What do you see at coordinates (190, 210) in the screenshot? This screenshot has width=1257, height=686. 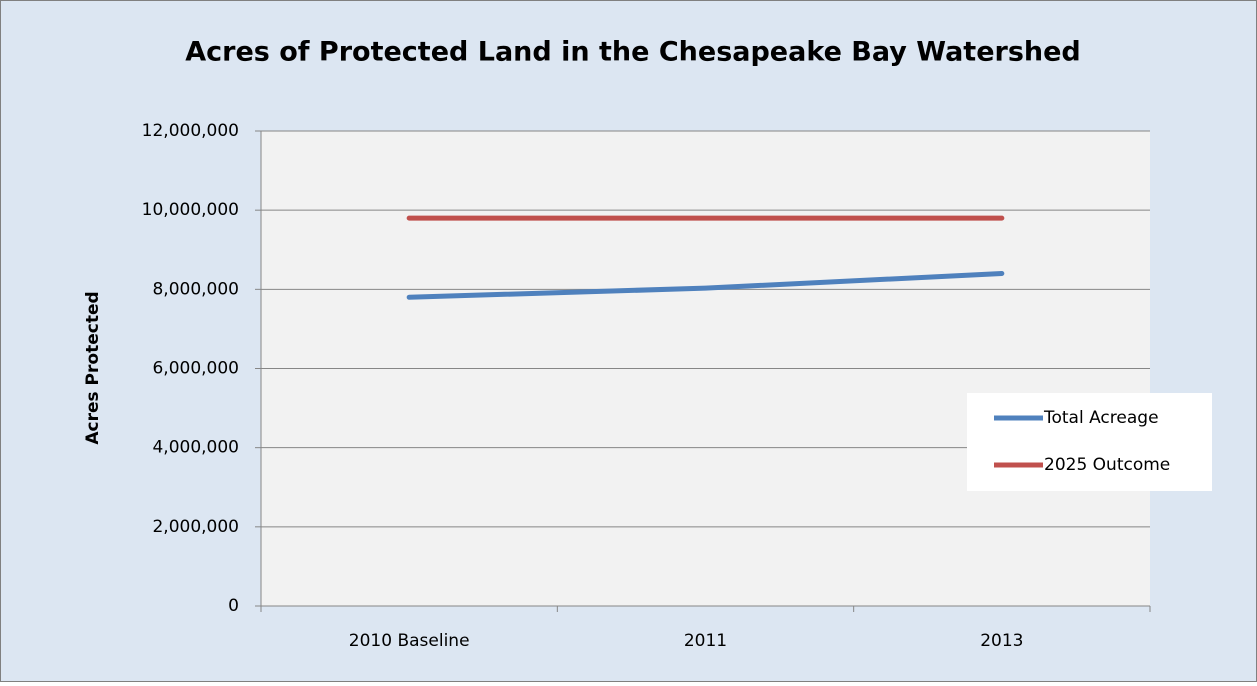 I see `y-tick-label: 10,000,000` at bounding box center [190, 210].